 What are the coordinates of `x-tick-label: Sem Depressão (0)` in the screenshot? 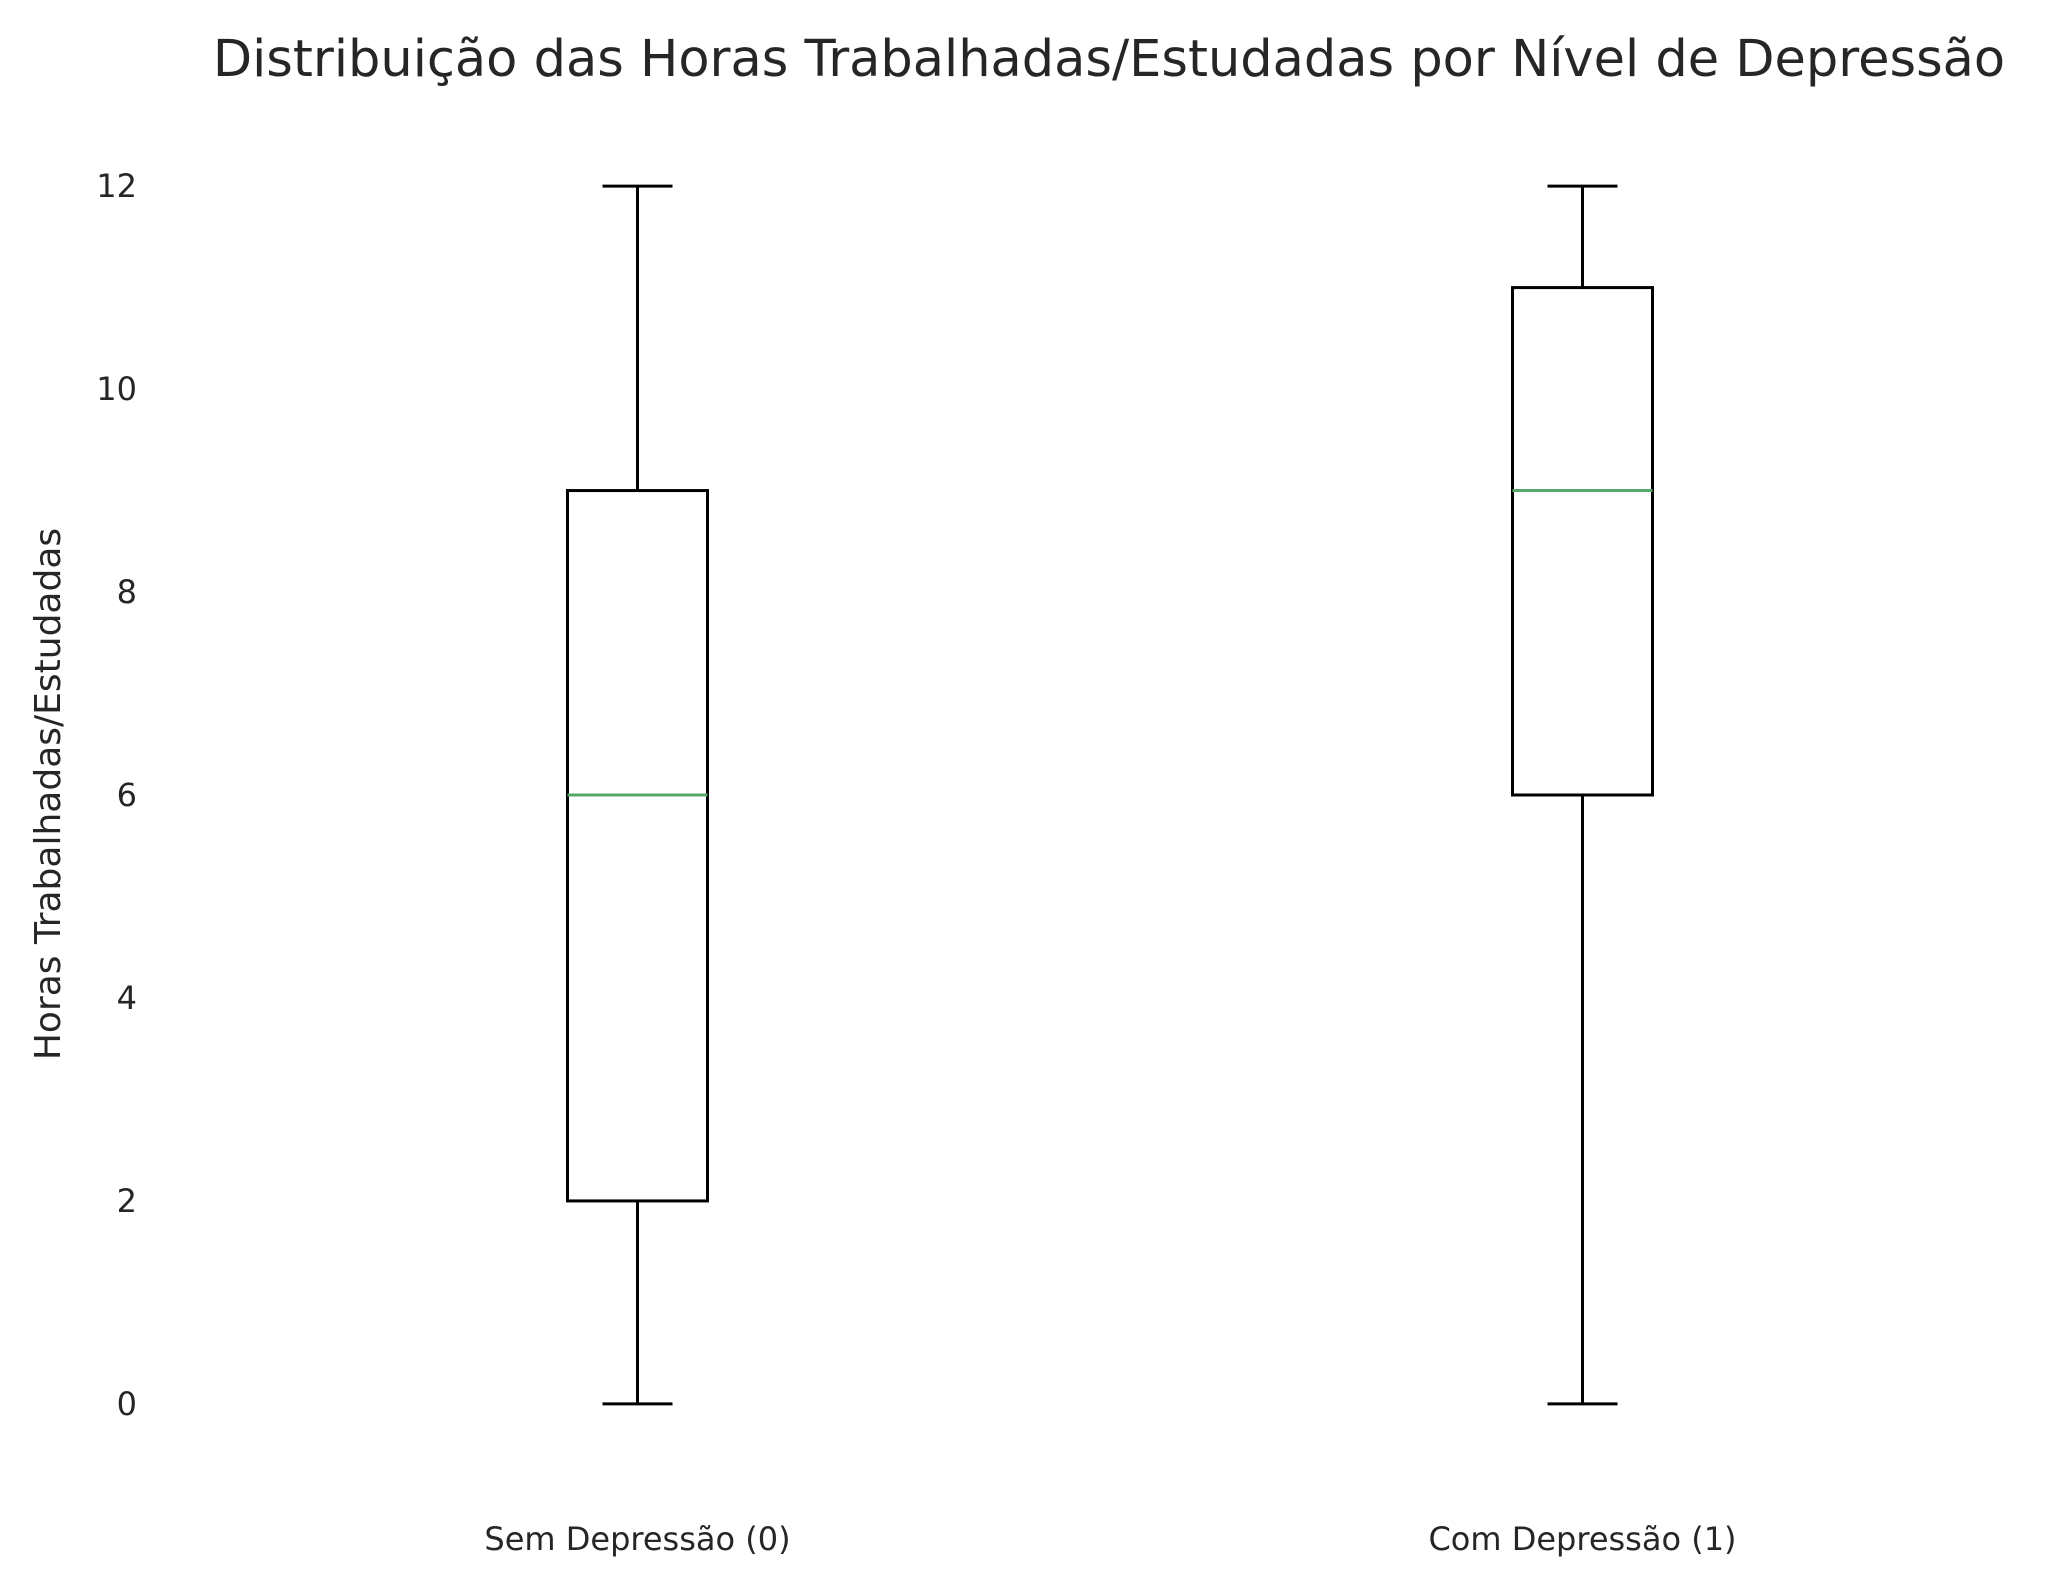 It's located at (637, 1539).